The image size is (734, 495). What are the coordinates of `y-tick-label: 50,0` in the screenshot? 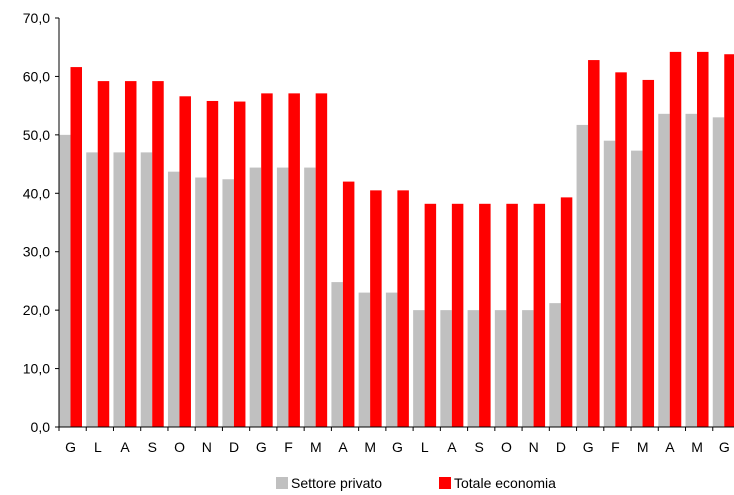 It's located at (36, 135).